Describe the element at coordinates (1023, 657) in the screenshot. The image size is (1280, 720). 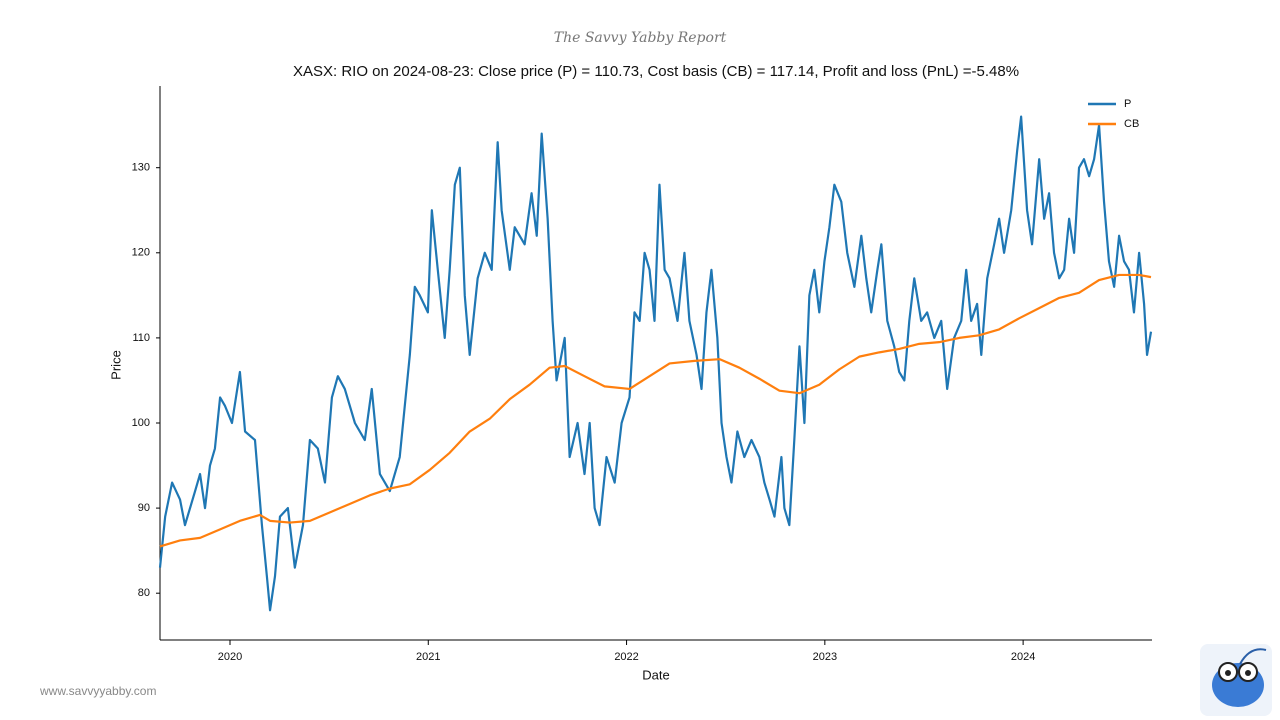
I see `x-tick-label: 2024` at that location.